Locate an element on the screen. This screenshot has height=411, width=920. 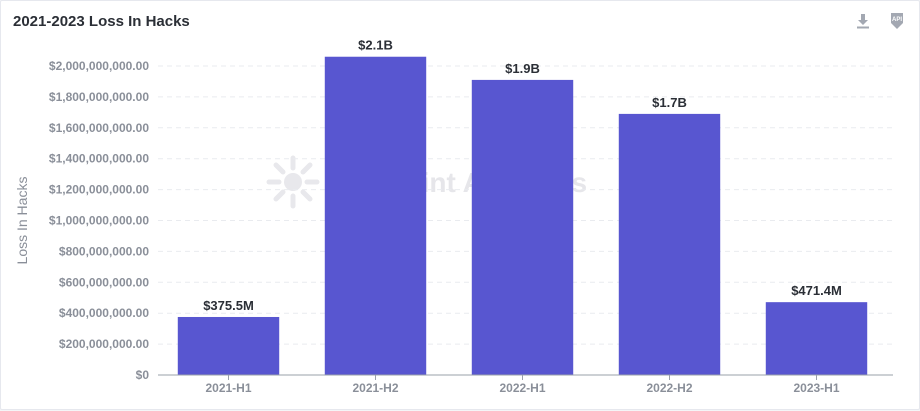
x-tick-label: 2023-H1 is located at coordinates (816, 388).